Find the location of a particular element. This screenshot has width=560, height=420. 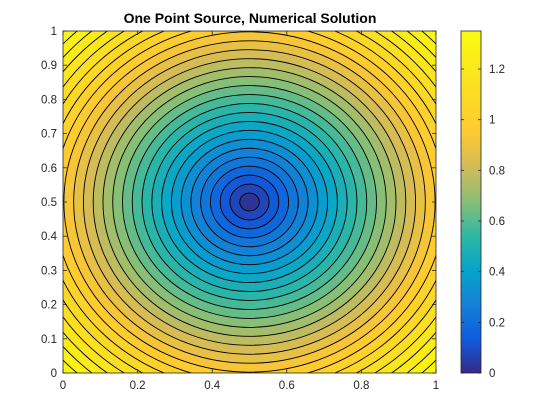

colorbar-tick-label: 0.2 is located at coordinates (497, 323).